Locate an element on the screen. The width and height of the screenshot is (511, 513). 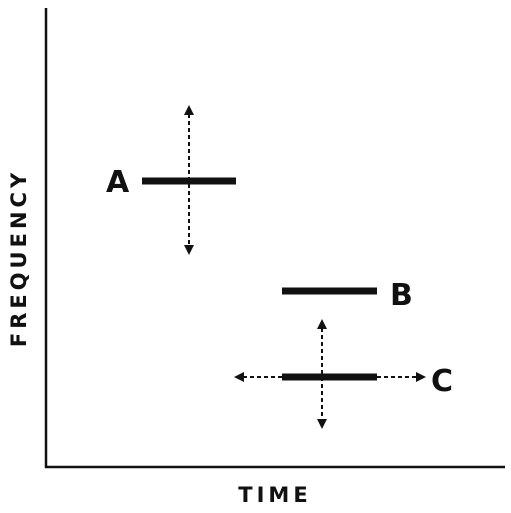
segment-b-label: B is located at coordinates (401, 295).